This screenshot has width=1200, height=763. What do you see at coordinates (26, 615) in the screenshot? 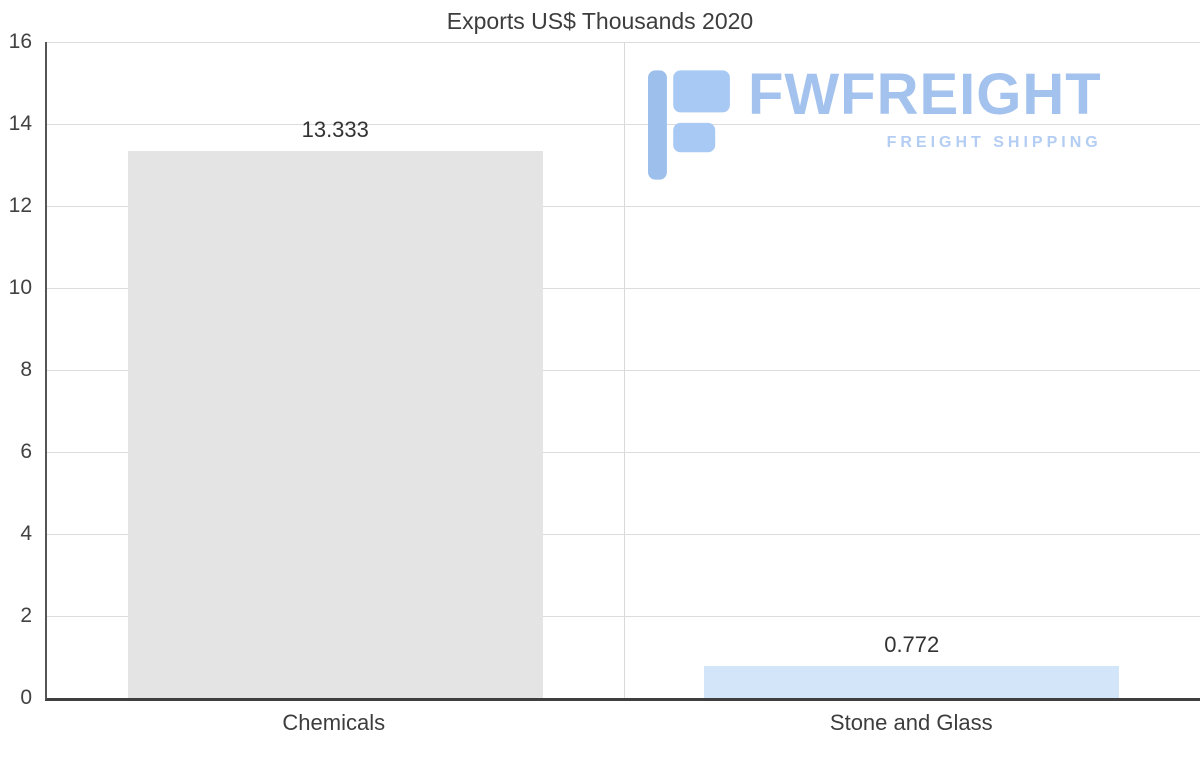
I see `y-tick-label: 2` at bounding box center [26, 615].